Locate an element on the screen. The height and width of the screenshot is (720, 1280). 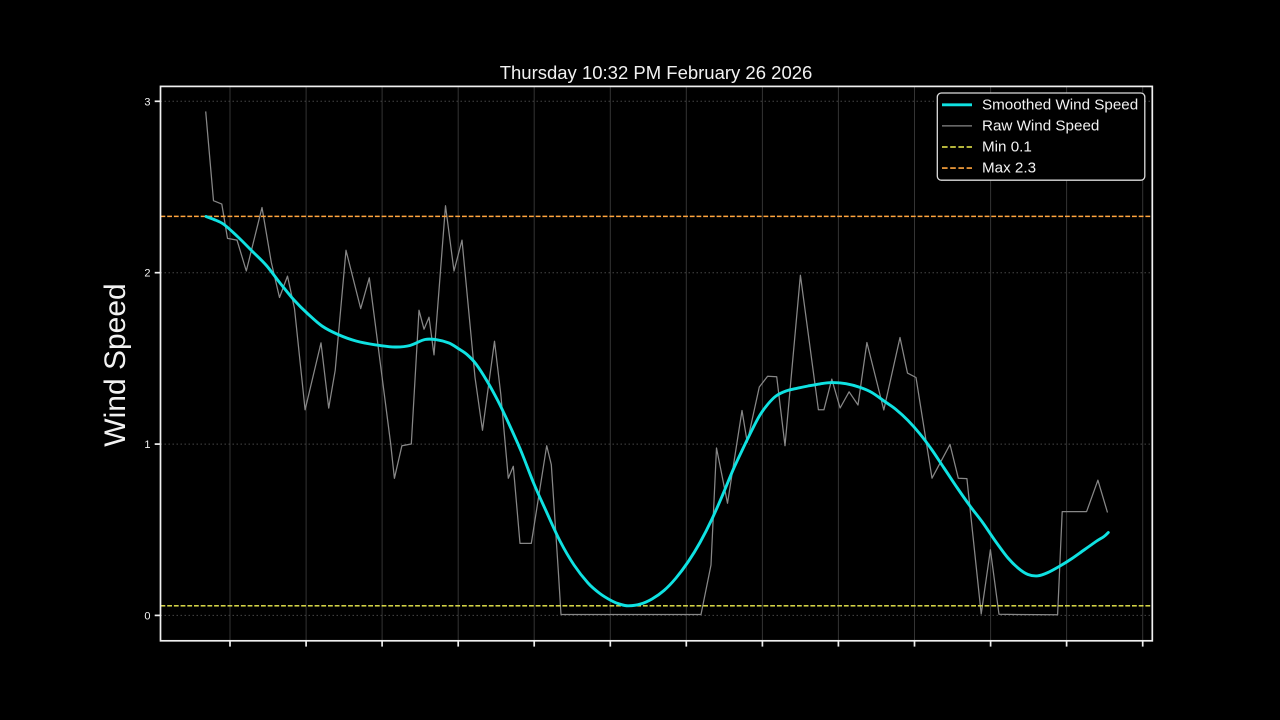
svg-text: Max 2.3 is located at coordinates (1009, 168).